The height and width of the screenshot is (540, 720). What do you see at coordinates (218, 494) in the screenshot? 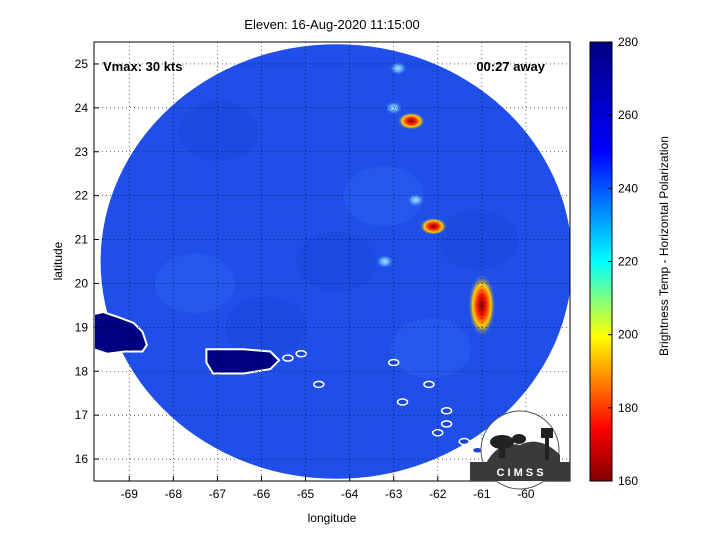
I see `x-tick-label: -67` at bounding box center [218, 494].